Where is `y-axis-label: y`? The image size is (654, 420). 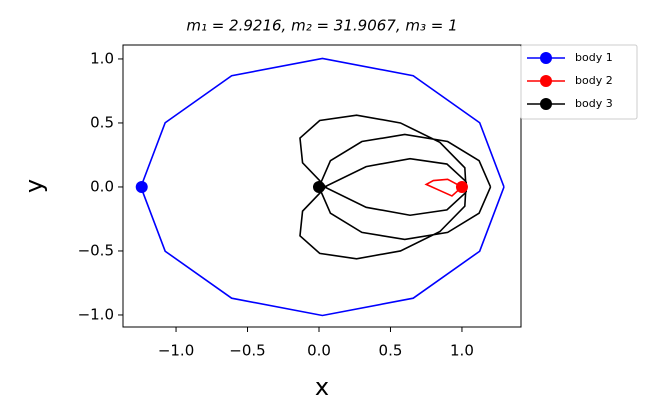
y-axis-label: y is located at coordinates (34, 186).